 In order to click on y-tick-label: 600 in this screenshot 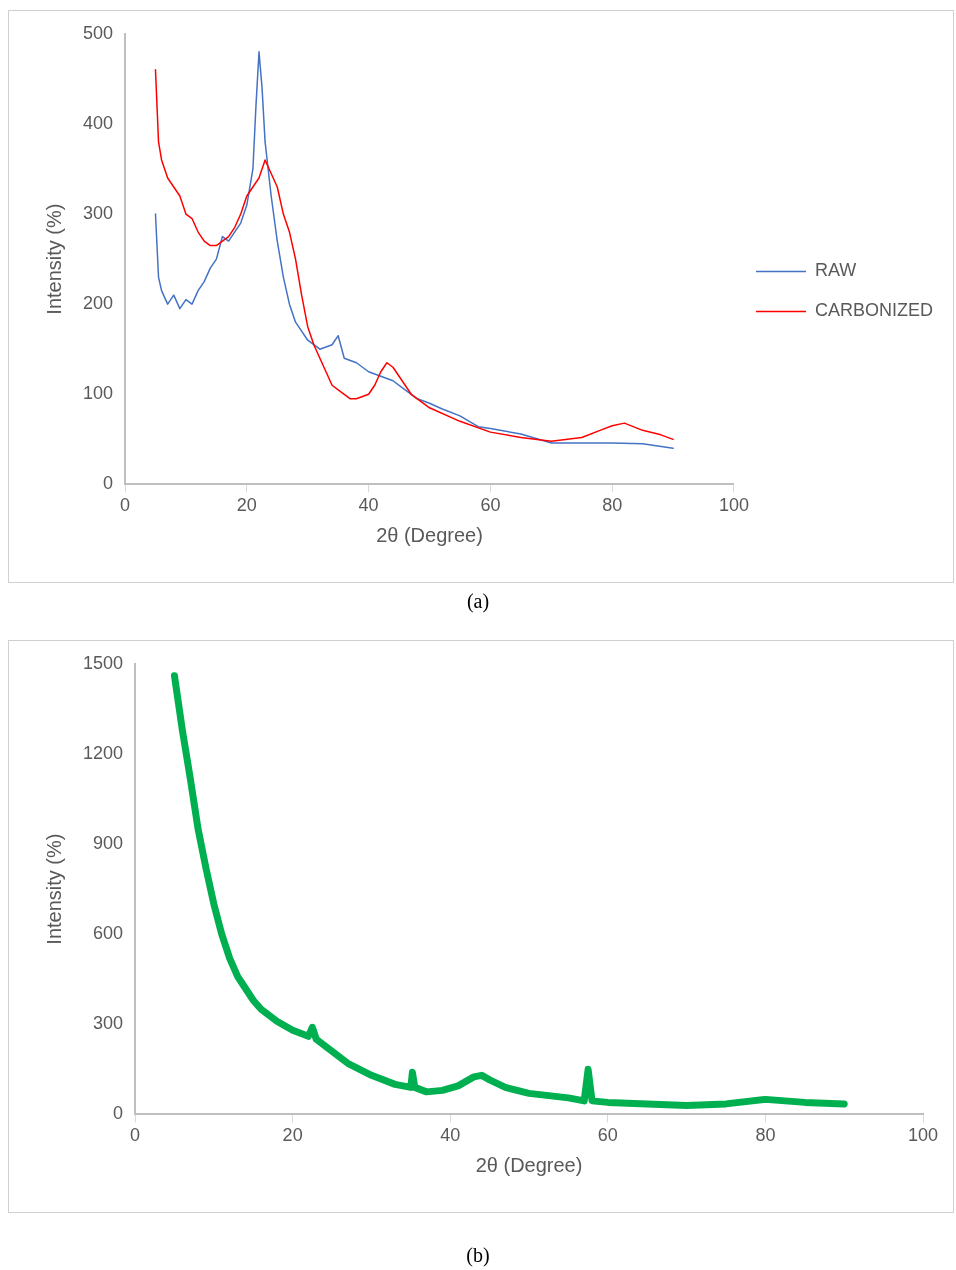, I will do `click(108, 933)`.